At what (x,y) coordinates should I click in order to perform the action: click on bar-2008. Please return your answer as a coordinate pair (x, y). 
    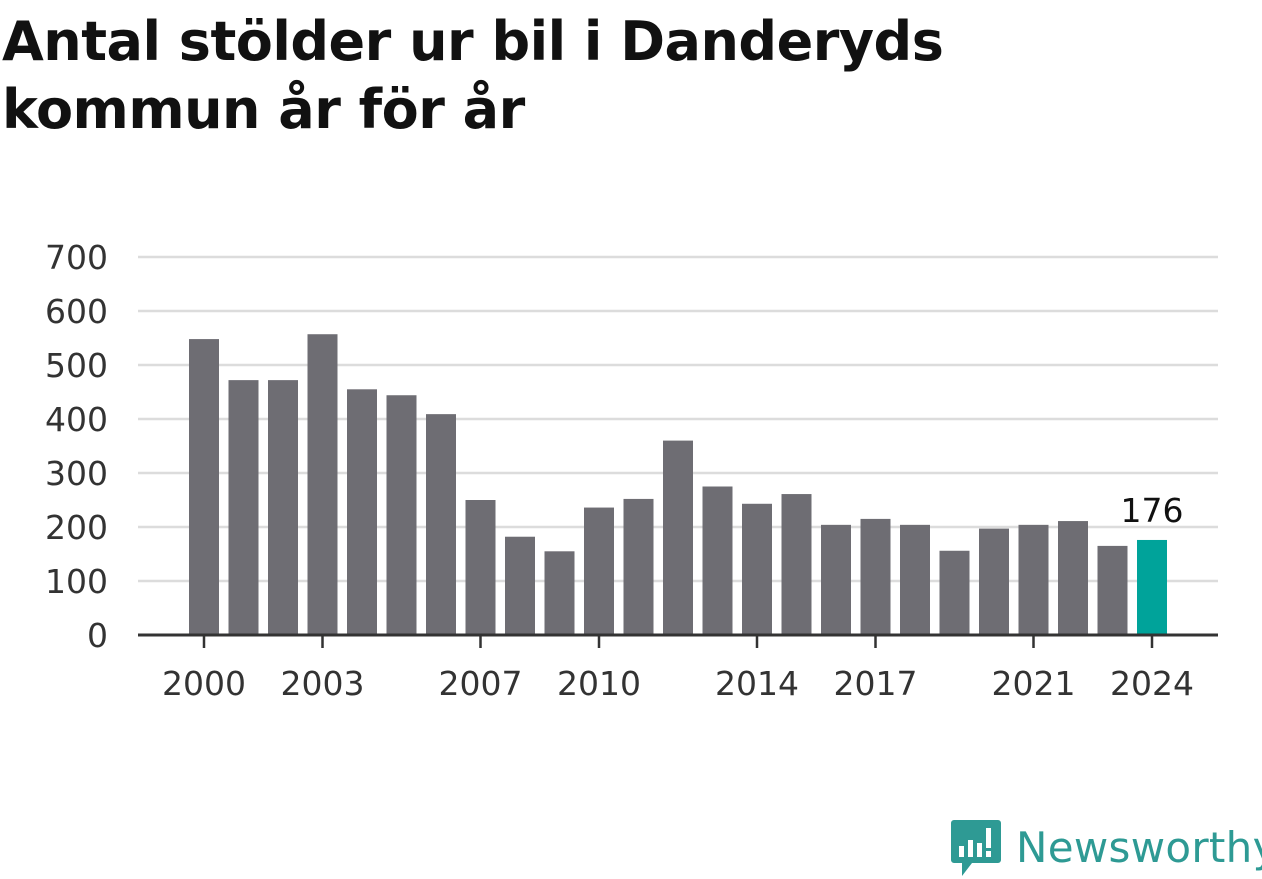
    Looking at the image, I should click on (520, 585).